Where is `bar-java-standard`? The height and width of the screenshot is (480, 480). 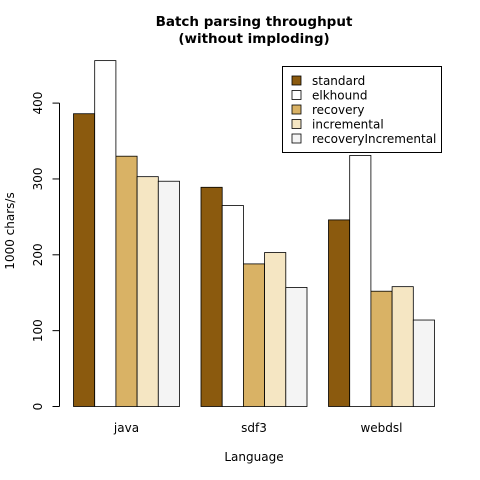 bar-java-standard is located at coordinates (84, 260).